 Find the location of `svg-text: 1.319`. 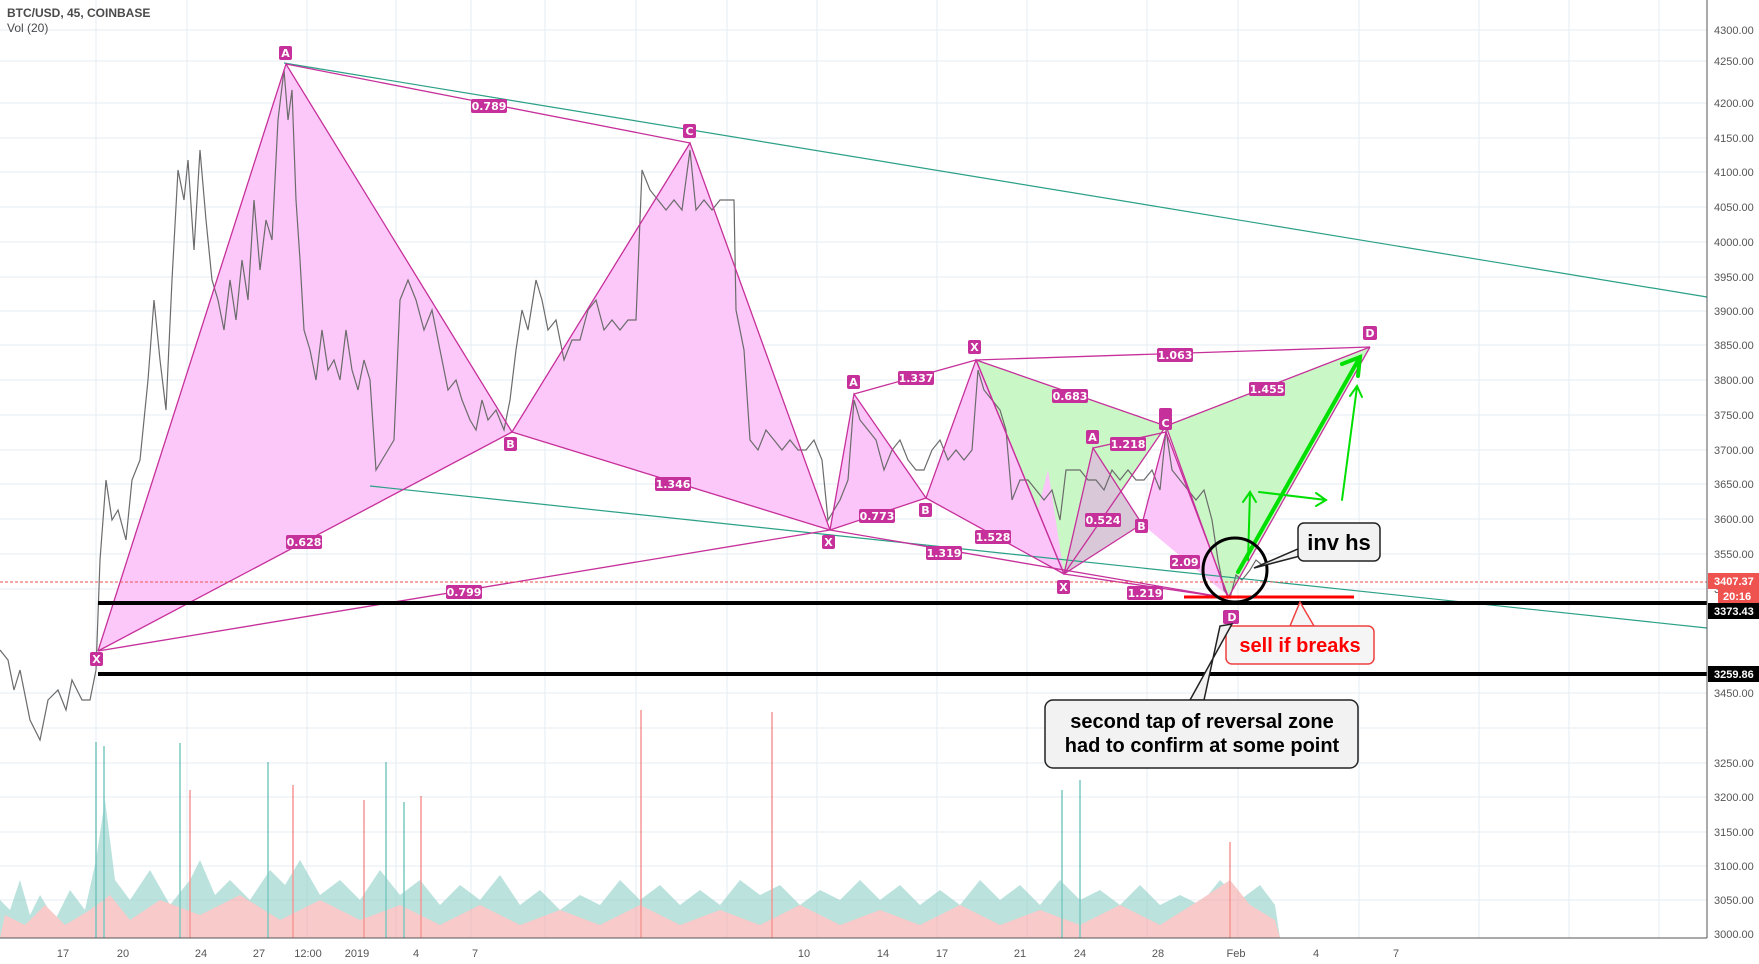

svg-text: 1.319 is located at coordinates (944, 553).